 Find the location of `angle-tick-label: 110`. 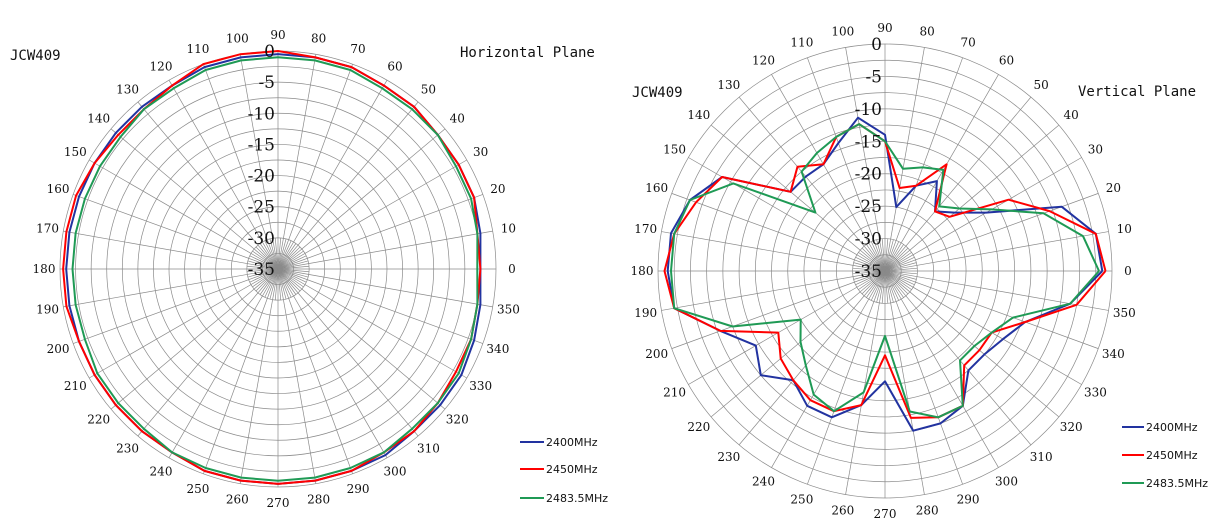

angle-tick-label: 110 is located at coordinates (198, 49).